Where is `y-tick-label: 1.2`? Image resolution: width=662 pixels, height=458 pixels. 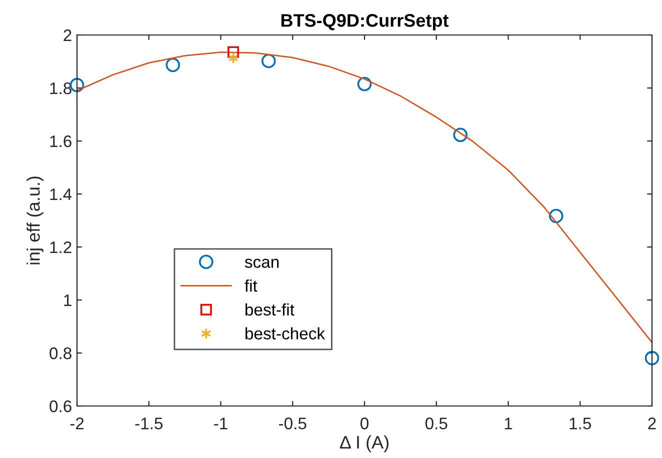
y-tick-label: 1.2 is located at coordinates (61, 247).